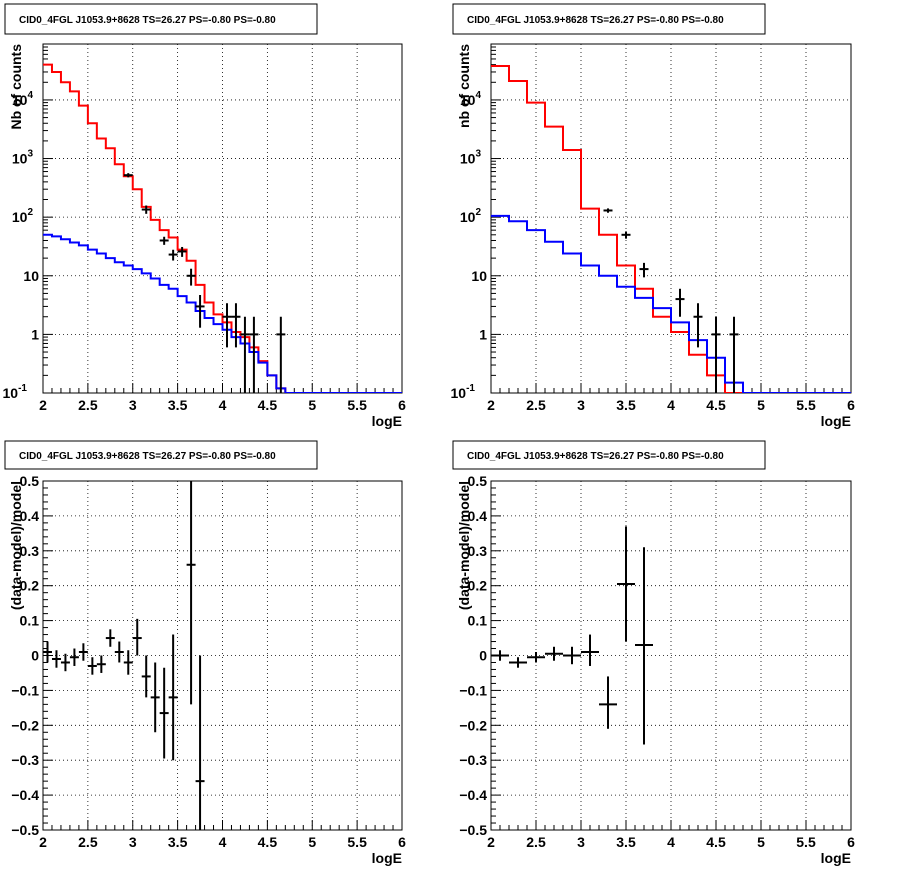  Describe the element at coordinates (35, 656) in the screenshot. I see `y-tick-label: 0` at that location.